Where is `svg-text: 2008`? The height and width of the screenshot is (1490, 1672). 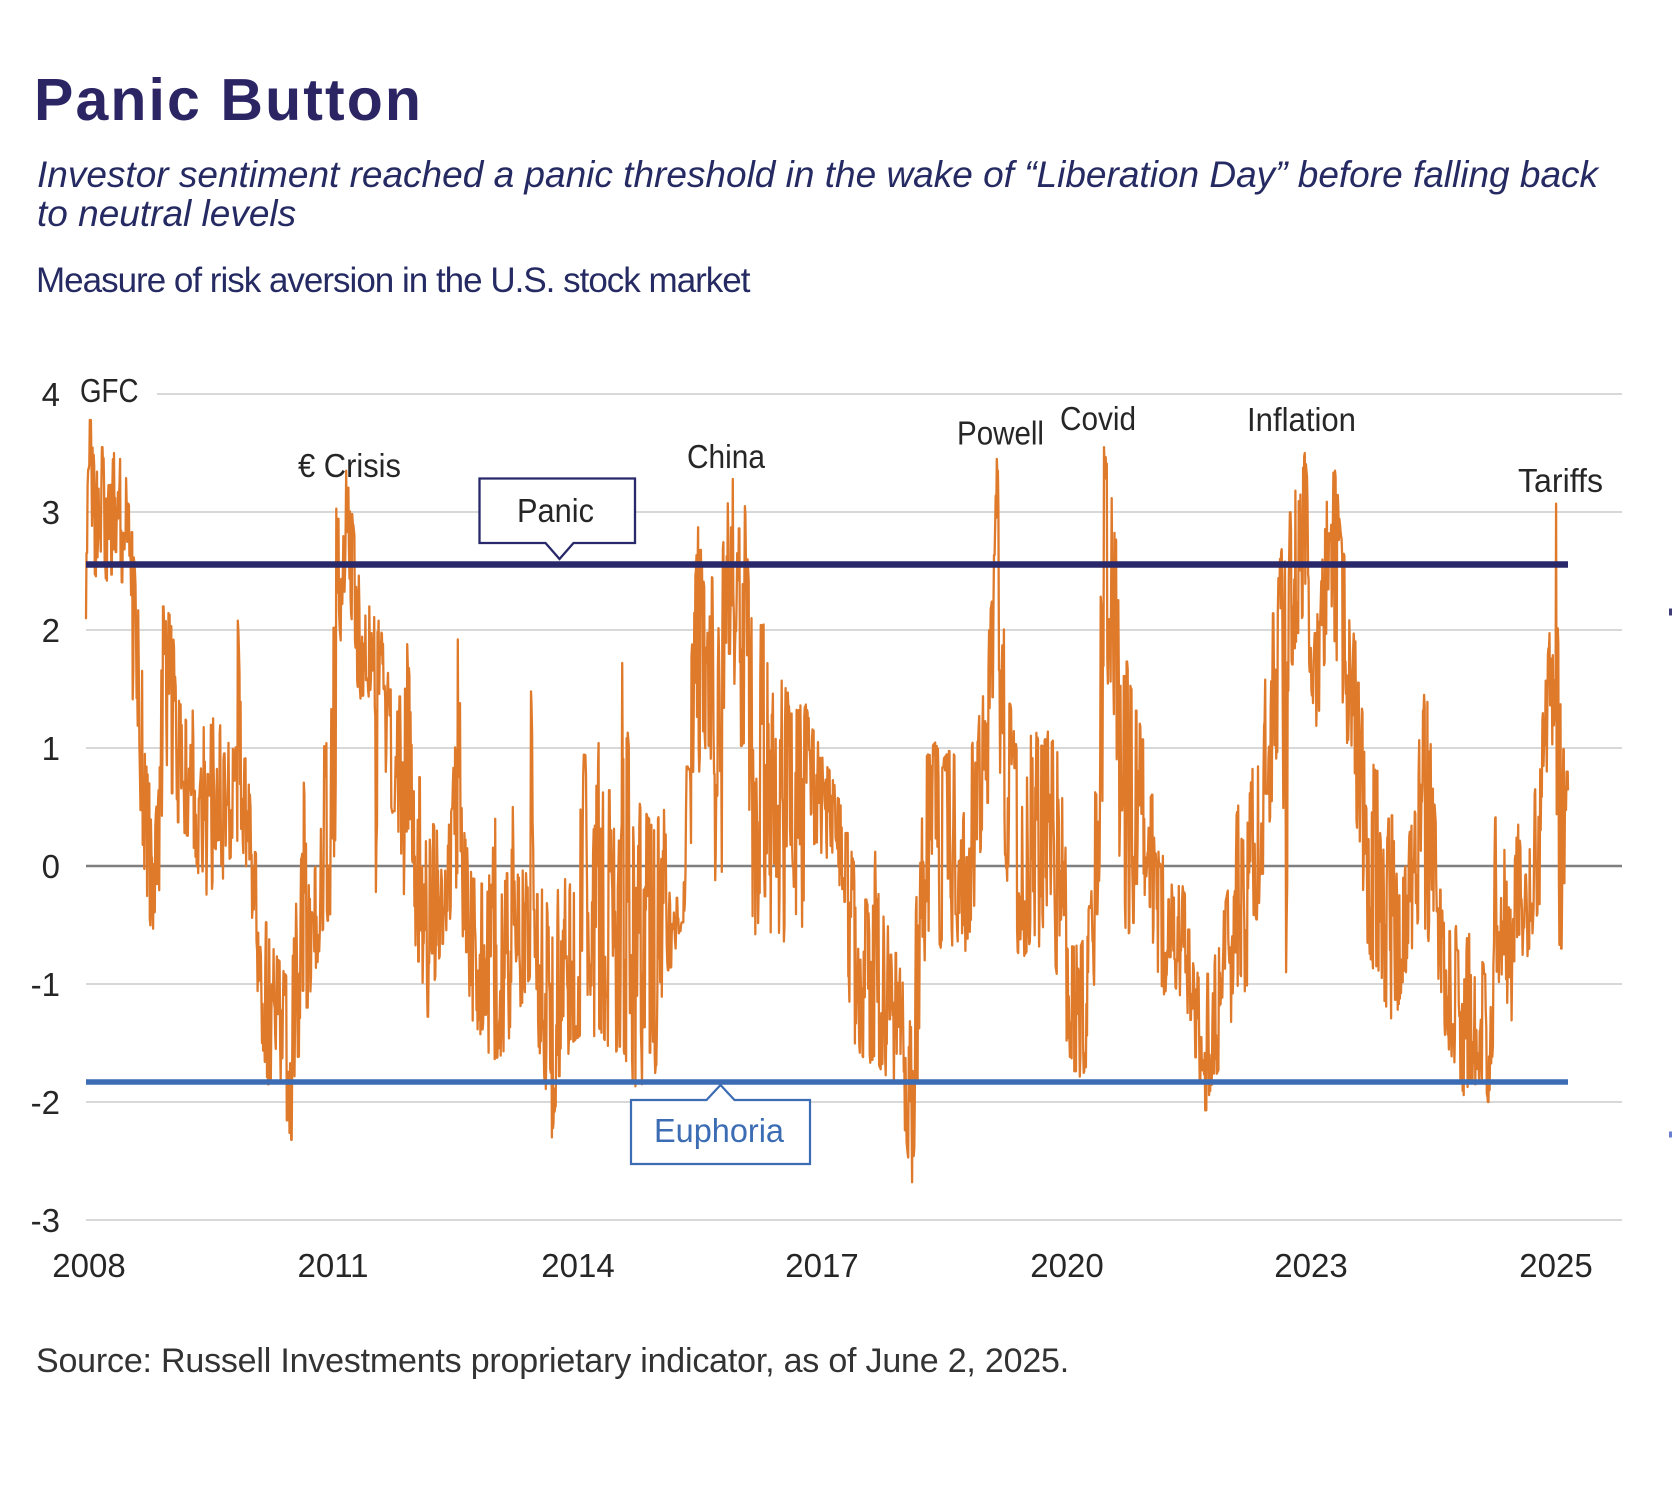 svg-text: 2008 is located at coordinates (88, 1265).